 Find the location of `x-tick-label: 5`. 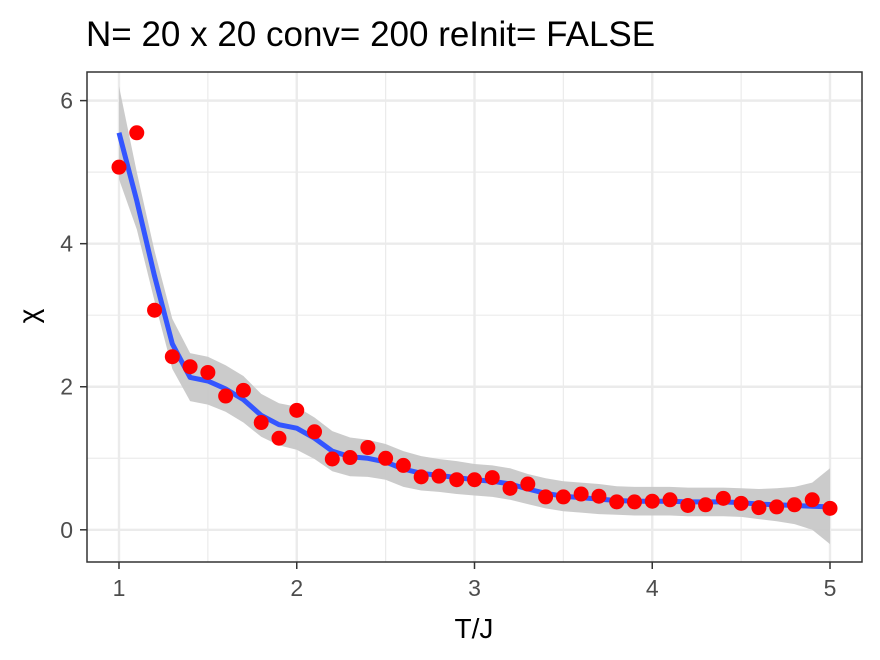

x-tick-label: 5 is located at coordinates (830, 588).